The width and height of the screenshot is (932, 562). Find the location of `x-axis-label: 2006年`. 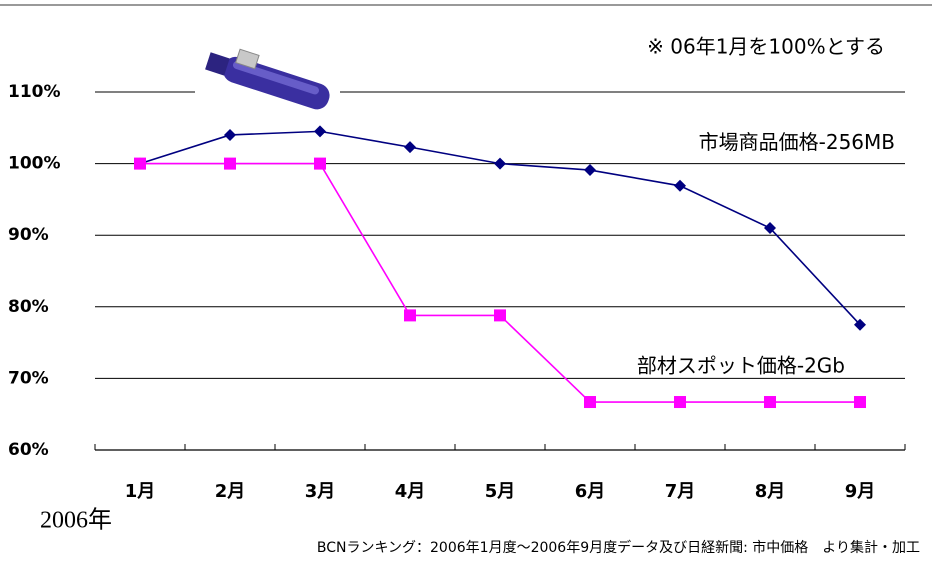

x-axis-label: 2006年 is located at coordinates (76, 520).